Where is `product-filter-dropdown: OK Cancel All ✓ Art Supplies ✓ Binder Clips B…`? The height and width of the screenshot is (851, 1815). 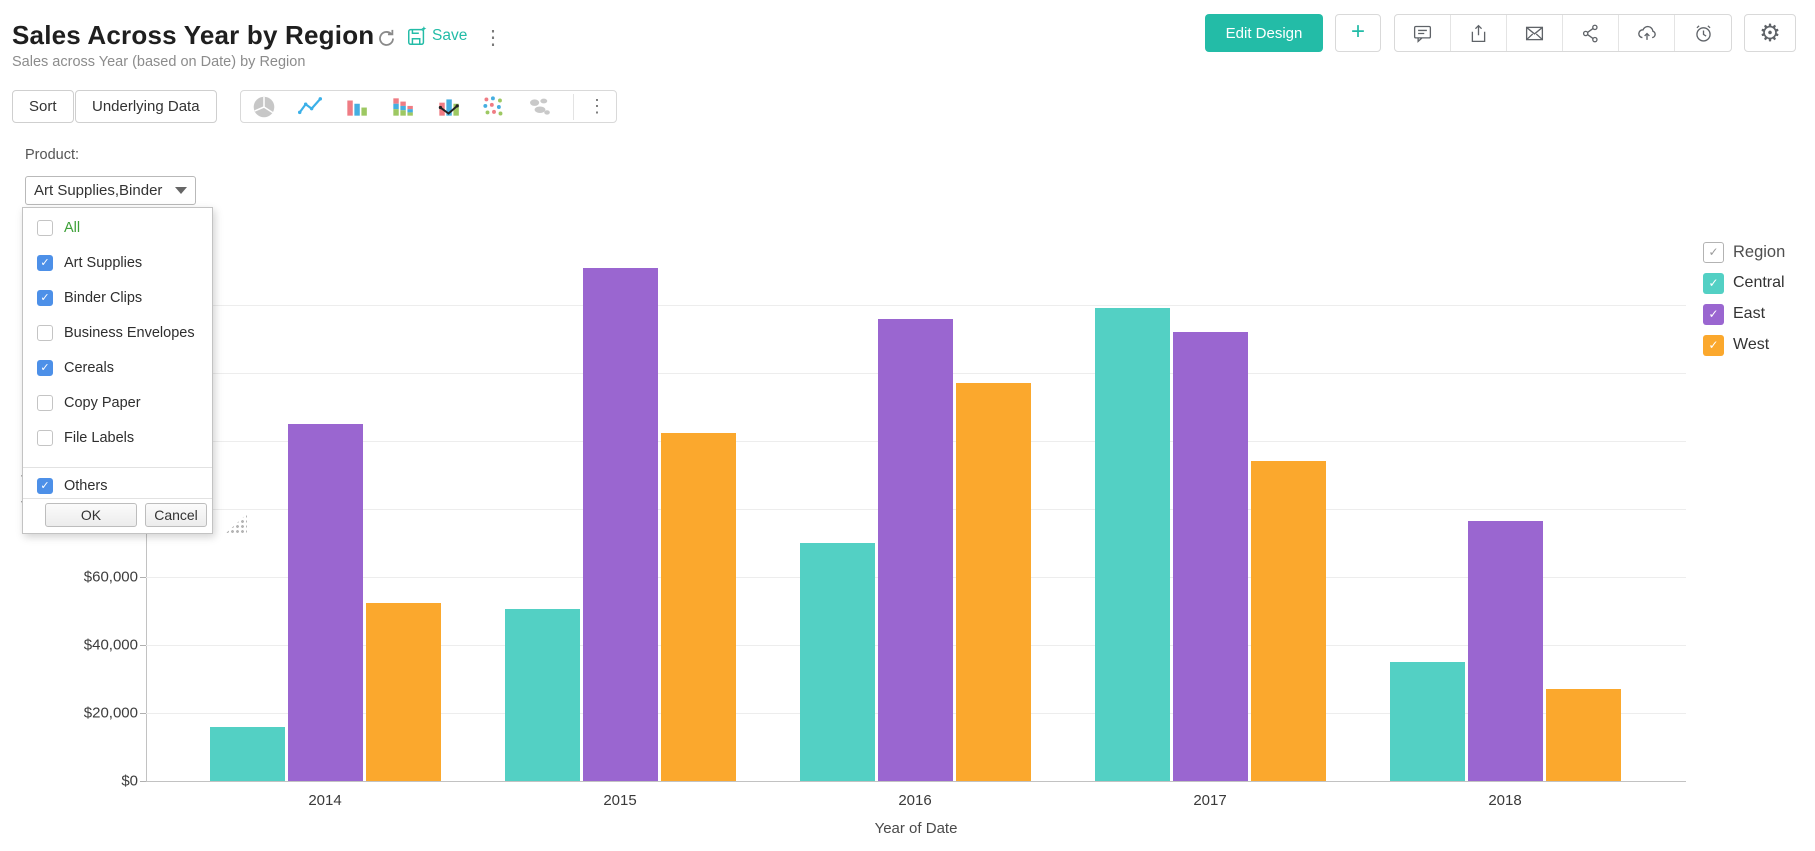 product-filter-dropdown: OK Cancel All ✓ Art Supplies ✓ Binder Clips B… is located at coordinates (117, 370).